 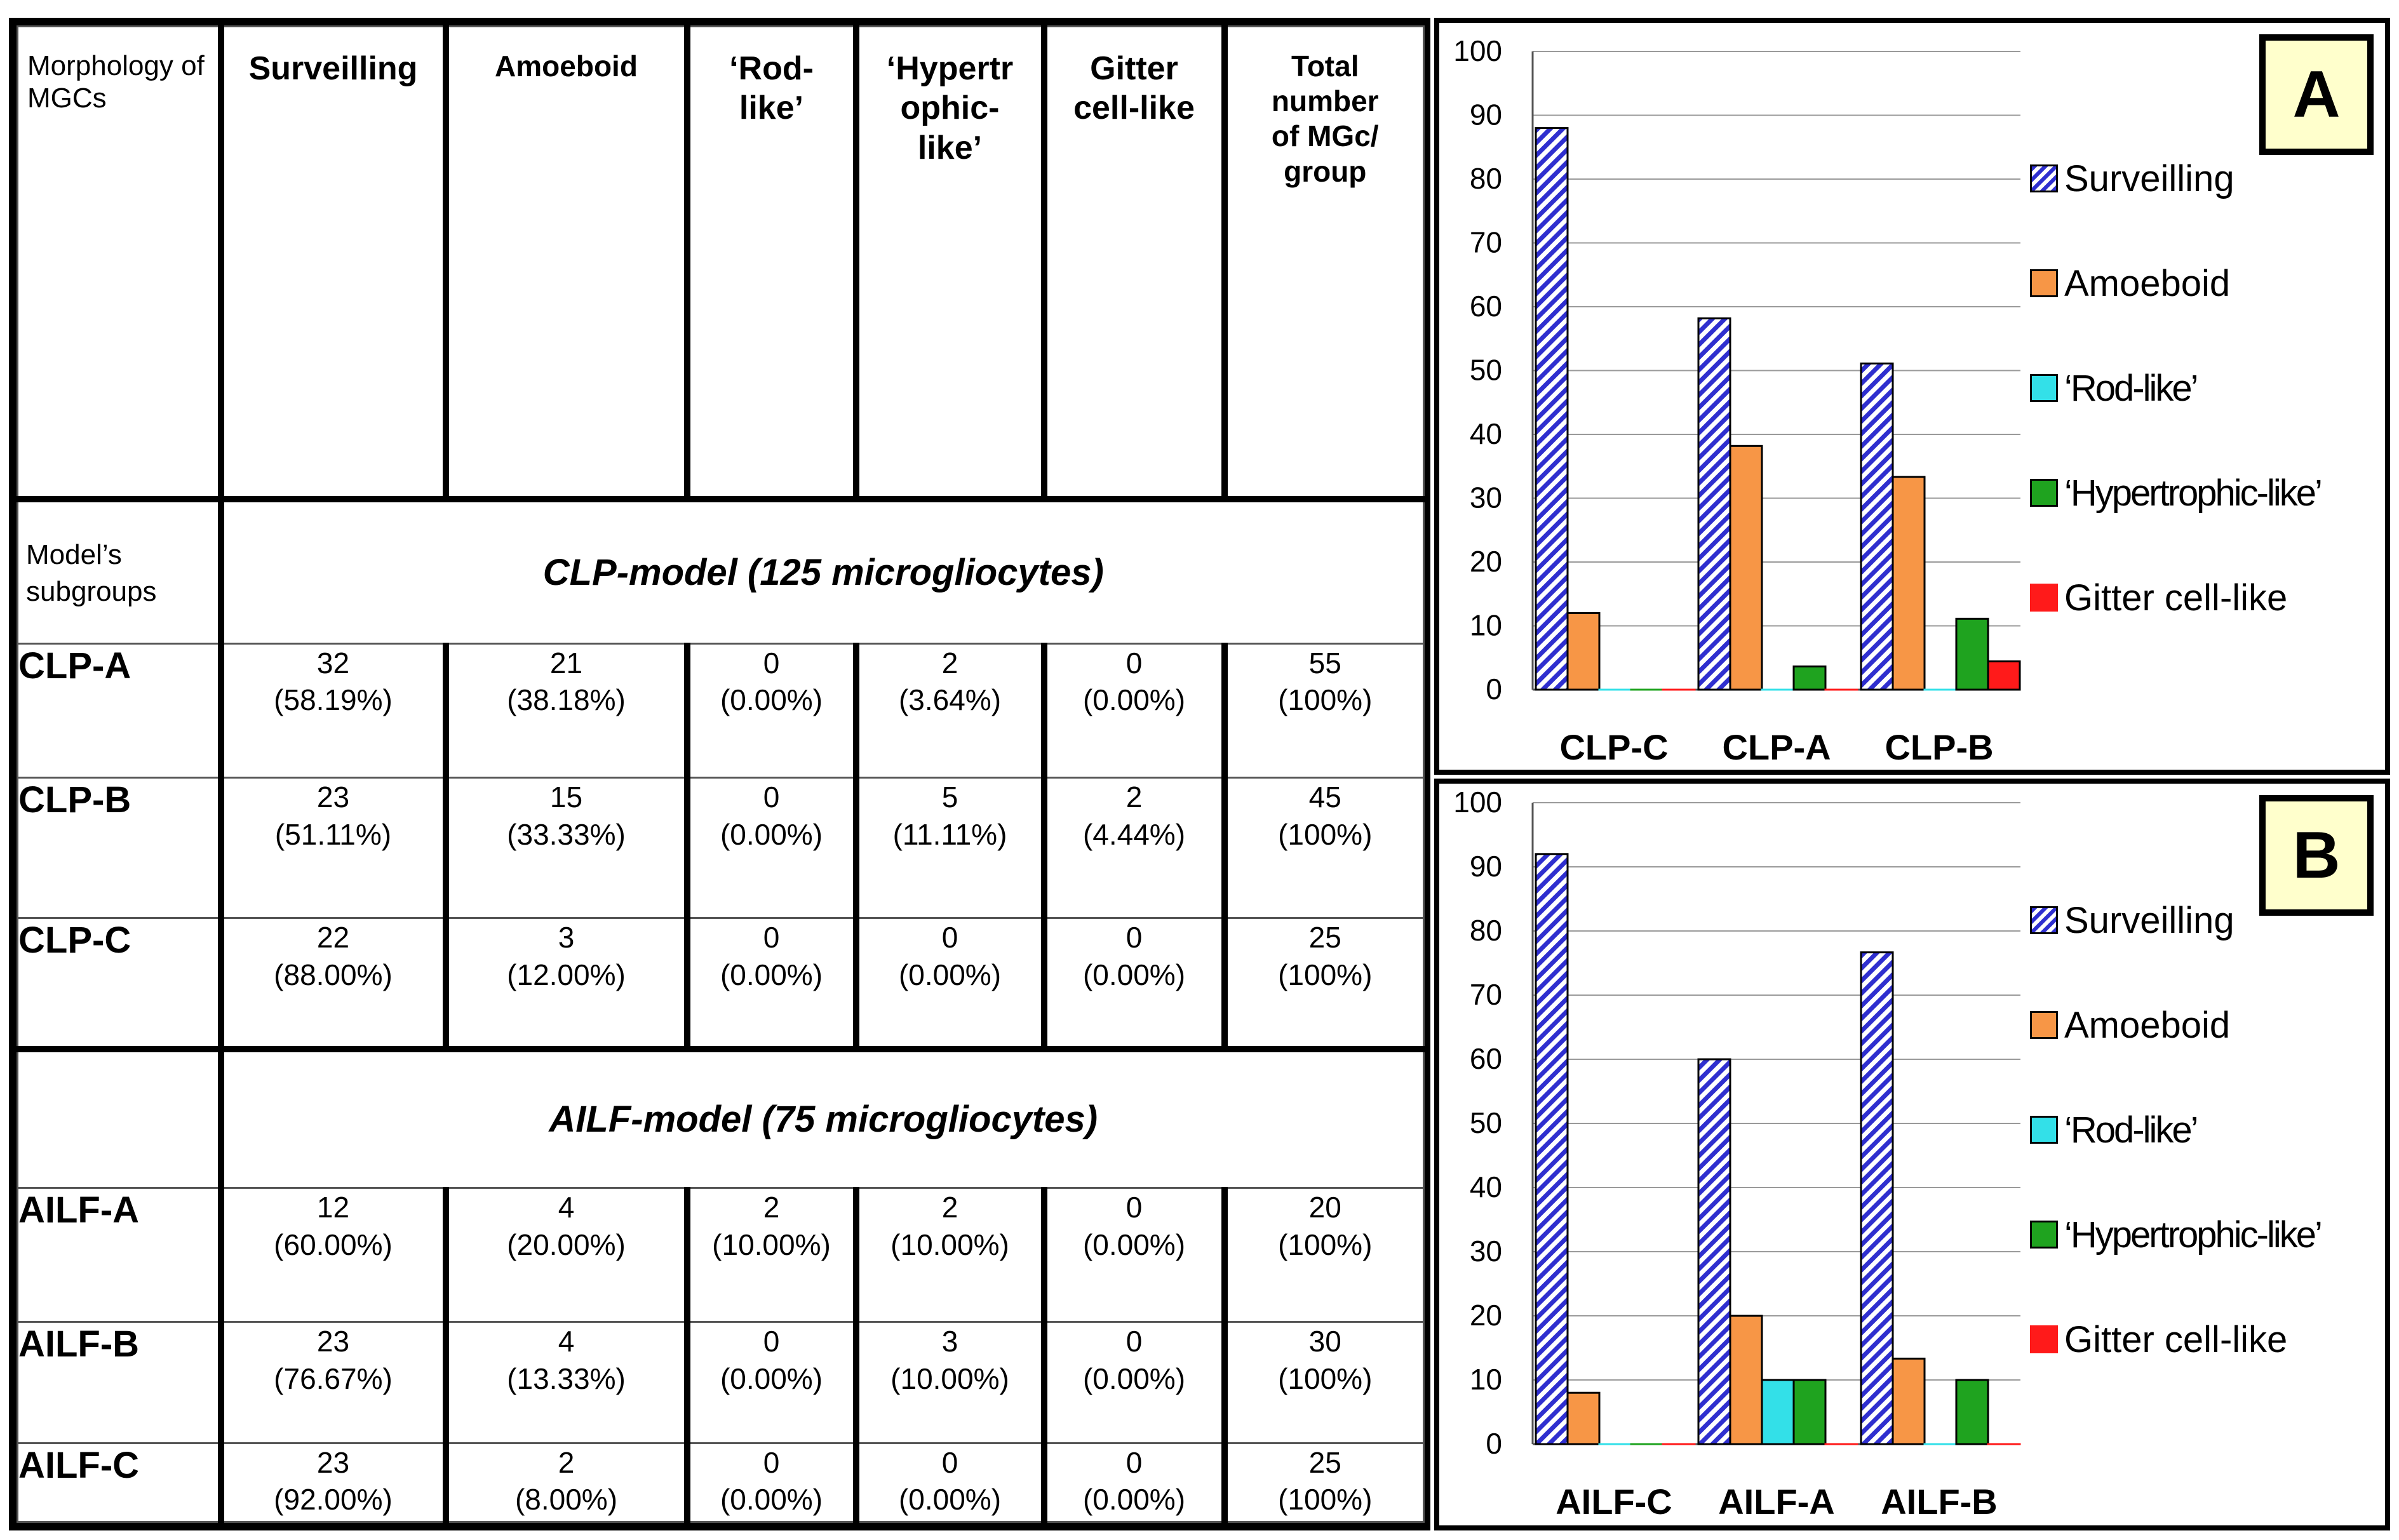 What do you see at coordinates (2316, 94) in the screenshot?
I see `panel-label-a: A` at bounding box center [2316, 94].